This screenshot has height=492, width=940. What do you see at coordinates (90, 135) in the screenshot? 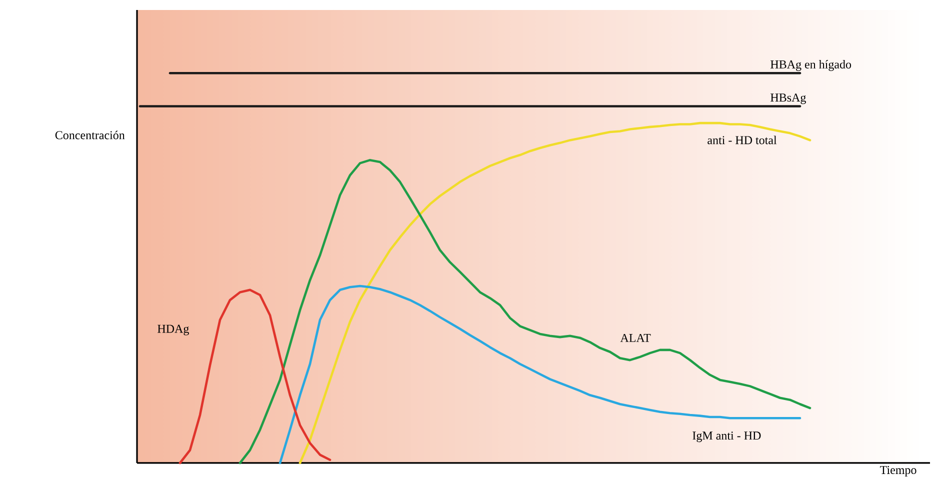
I see `y-axis-title: Concentración` at bounding box center [90, 135].